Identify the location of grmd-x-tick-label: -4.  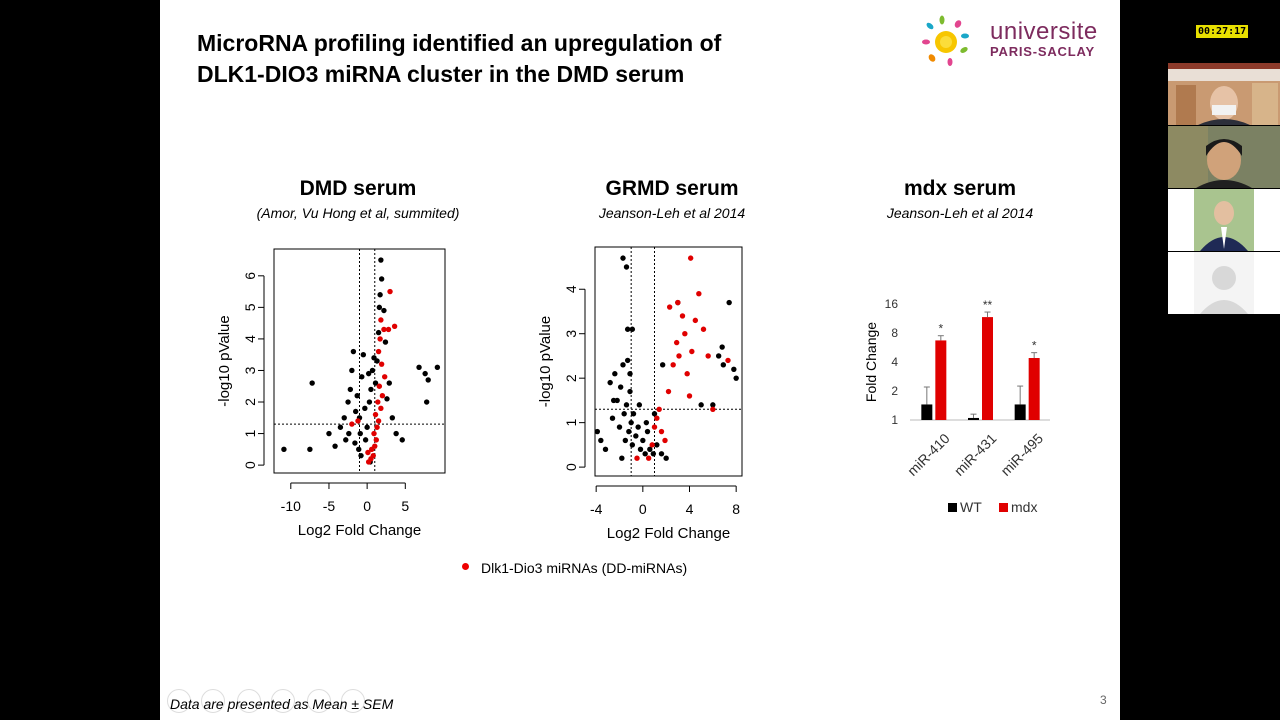
(596, 509).